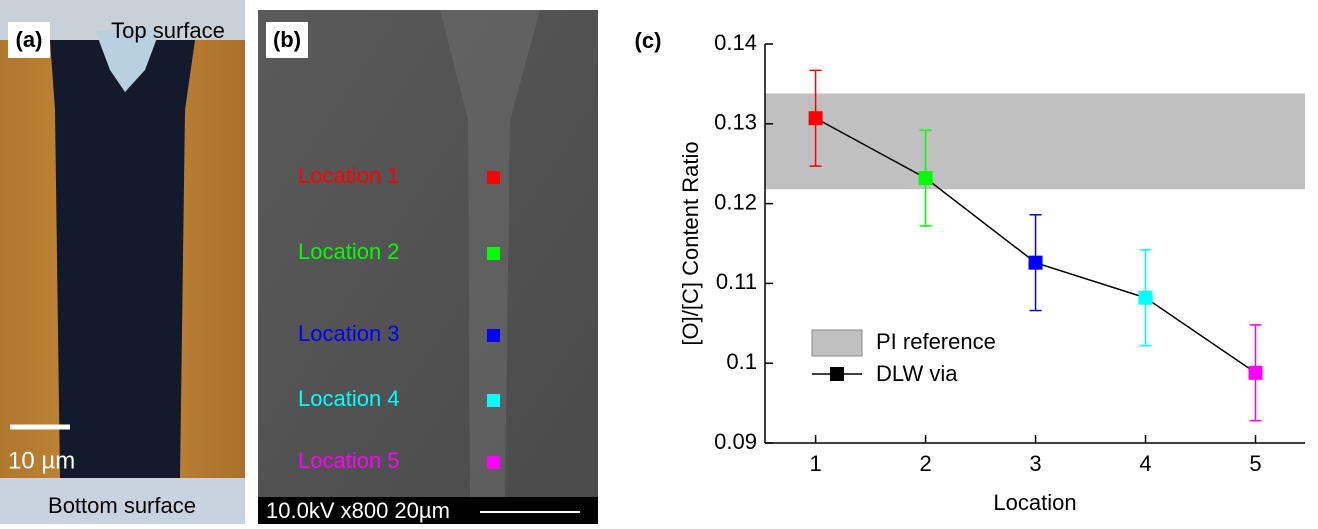 The image size is (1318, 529). I want to click on info-bar, so click(428, 510).